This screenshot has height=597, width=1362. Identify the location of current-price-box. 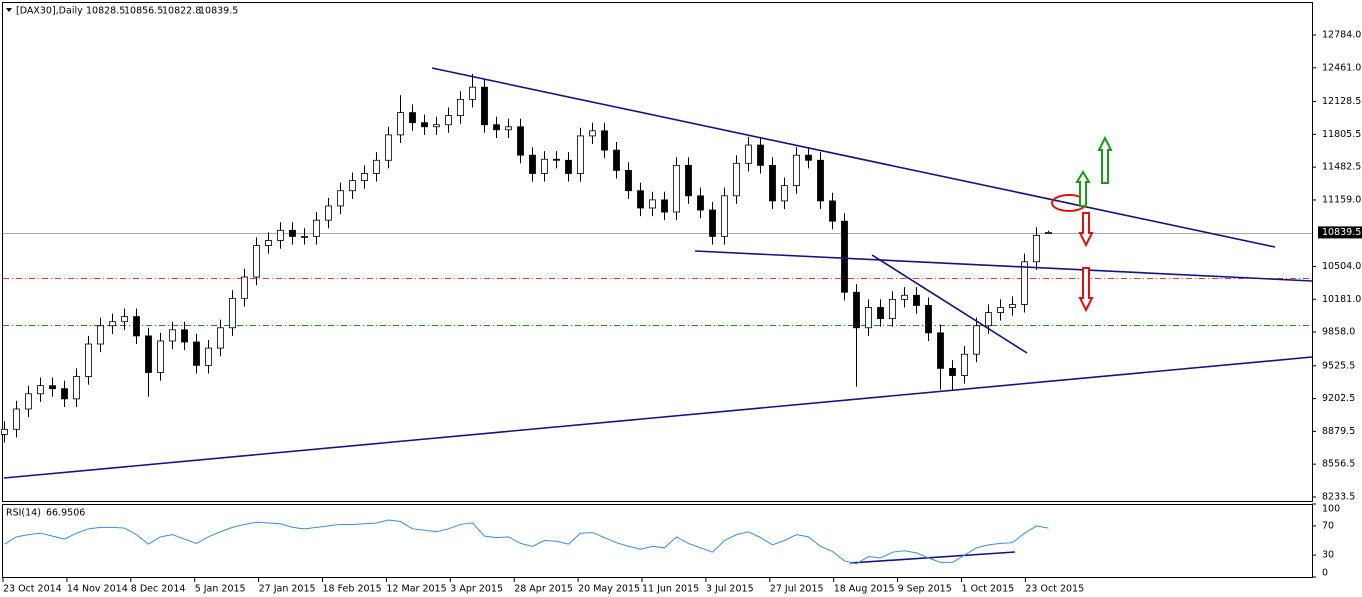
(1340, 232).